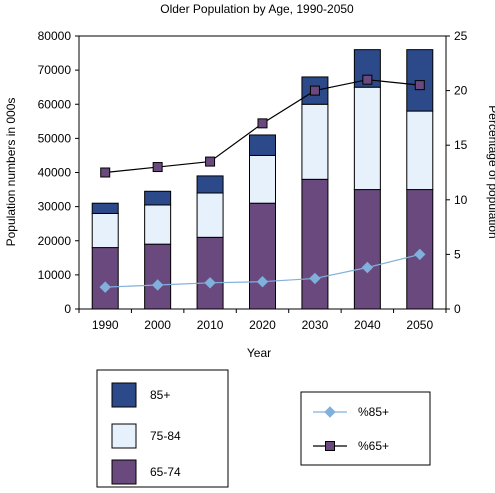 This screenshot has height=493, width=495. What do you see at coordinates (262, 145) in the screenshot?
I see `bar-85--2020` at bounding box center [262, 145].